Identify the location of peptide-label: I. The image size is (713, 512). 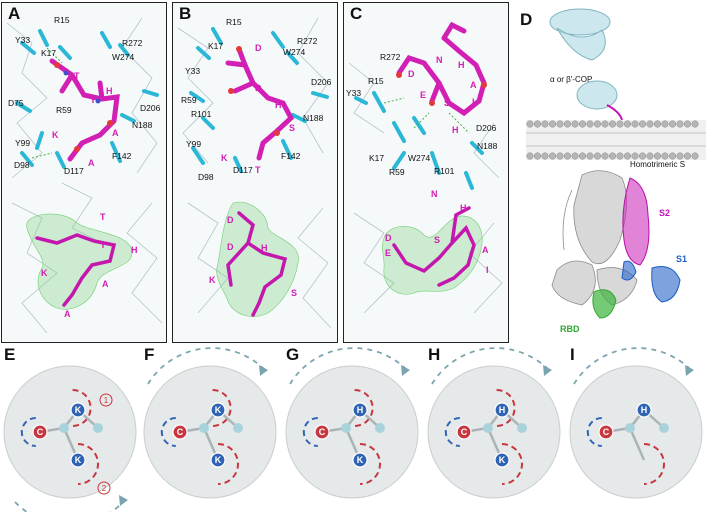
(487, 270).